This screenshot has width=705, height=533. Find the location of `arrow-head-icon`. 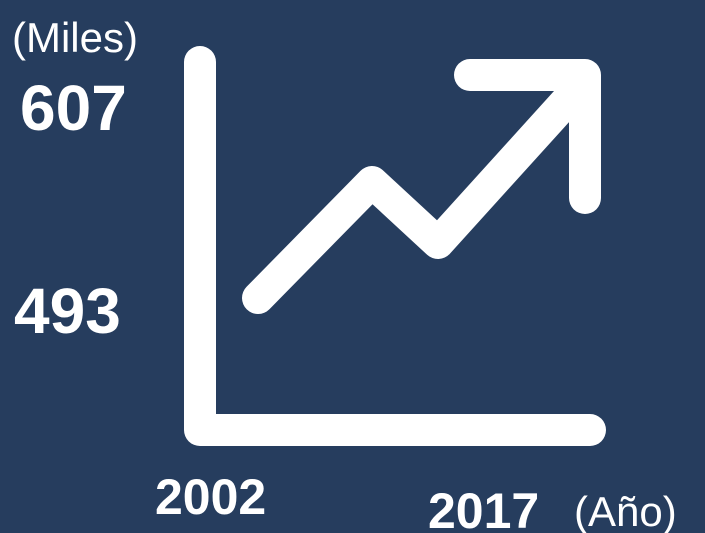

arrow-head-icon is located at coordinates (527, 136).